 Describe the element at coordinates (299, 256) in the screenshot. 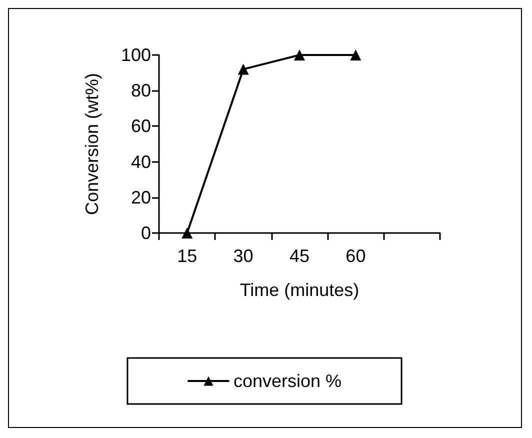

I see `x-tick-label: 45` at that location.